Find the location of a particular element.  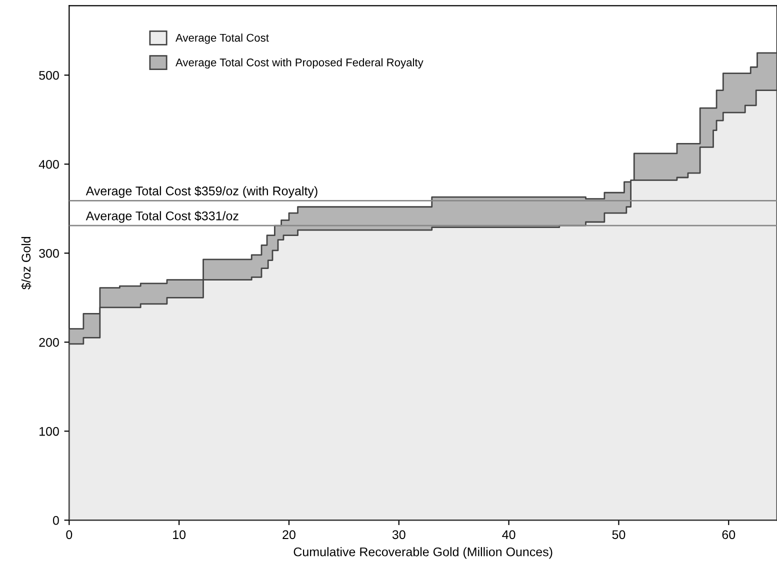

x-tick-label: 40 is located at coordinates (509, 535).